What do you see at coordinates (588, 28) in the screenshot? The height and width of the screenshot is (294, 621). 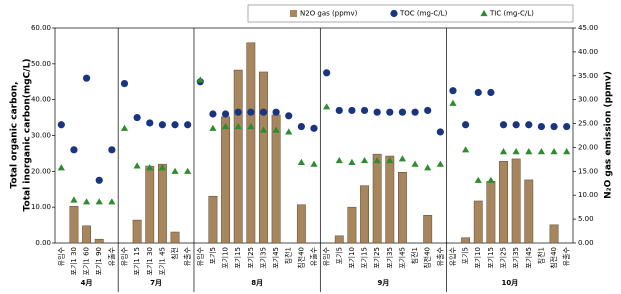 I see `y2-tick-label: 45.00` at bounding box center [588, 28].